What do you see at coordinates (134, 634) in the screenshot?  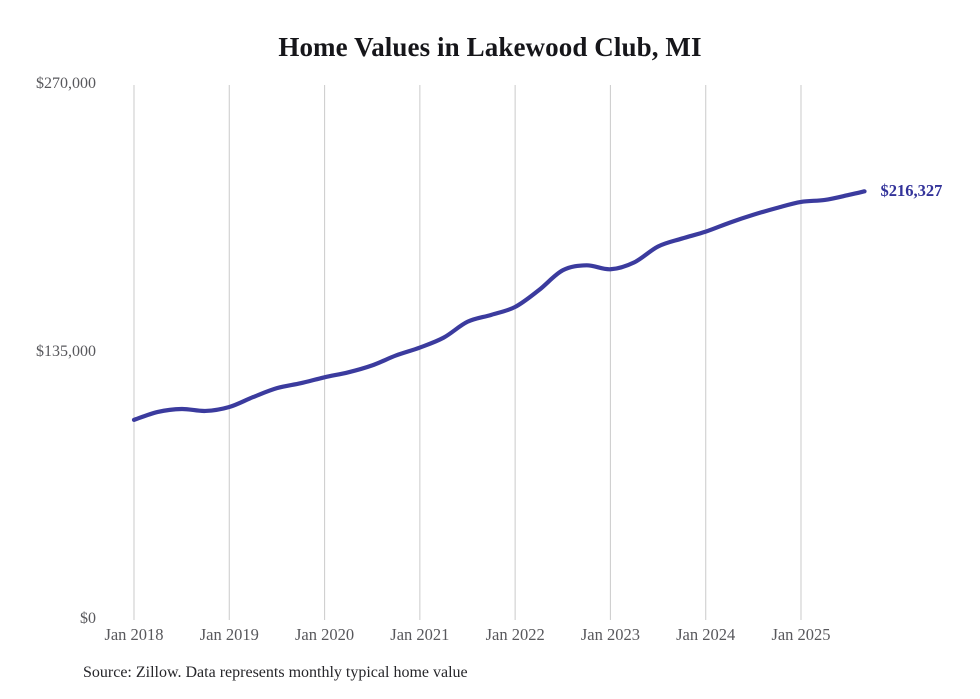 I see `x-axis-tick-label: Jan 2018` at bounding box center [134, 634].